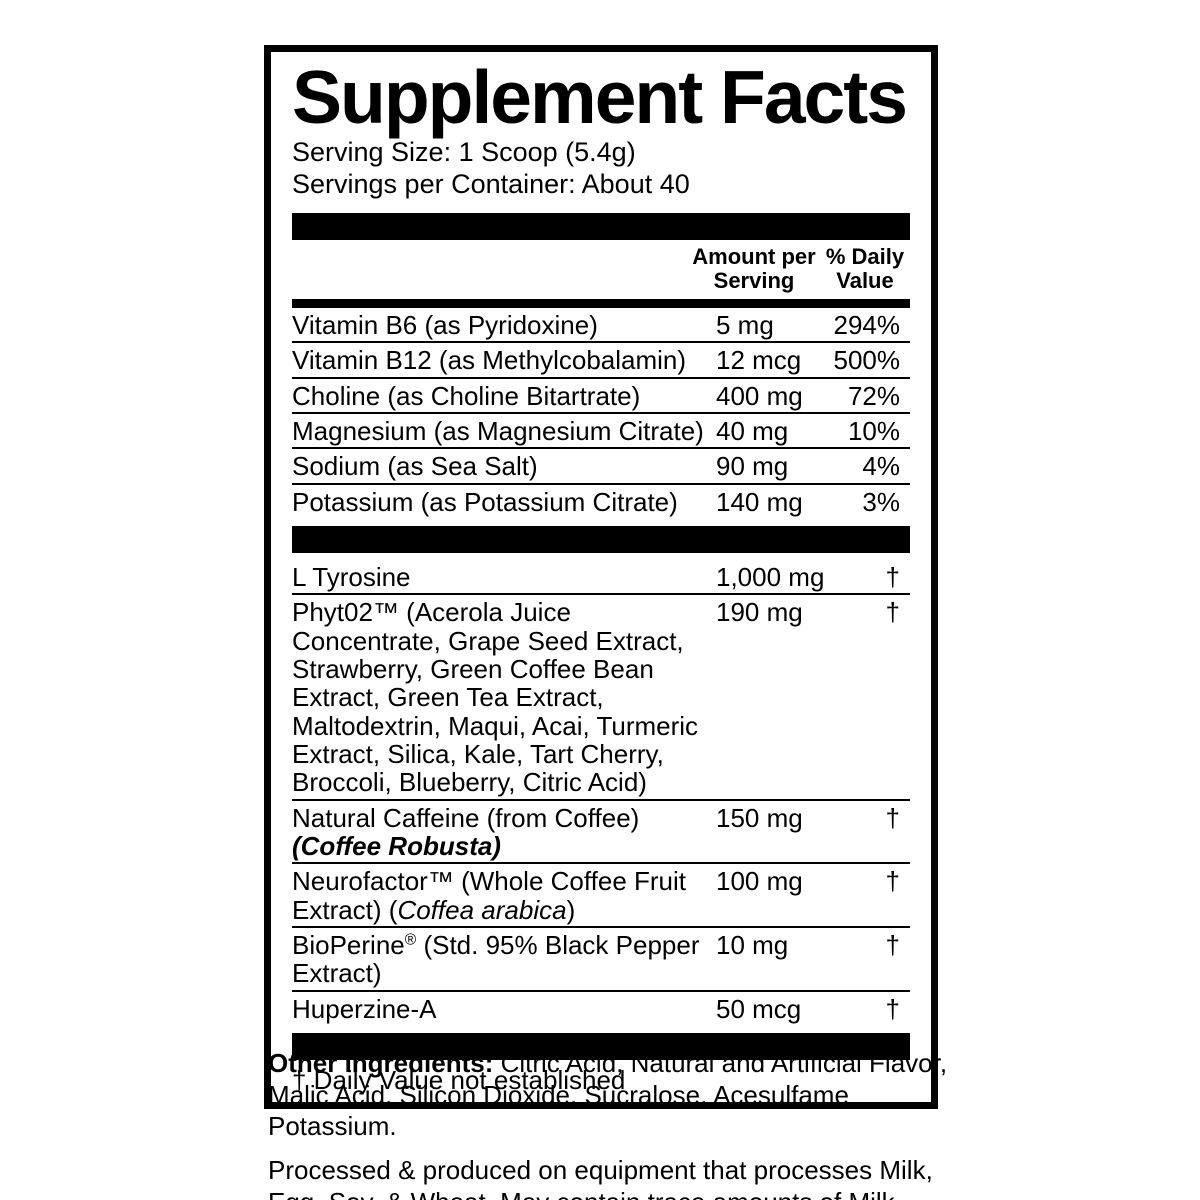 The height and width of the screenshot is (1200, 1200). I want to click on nutrient-amount: 40 mg, so click(752, 430).